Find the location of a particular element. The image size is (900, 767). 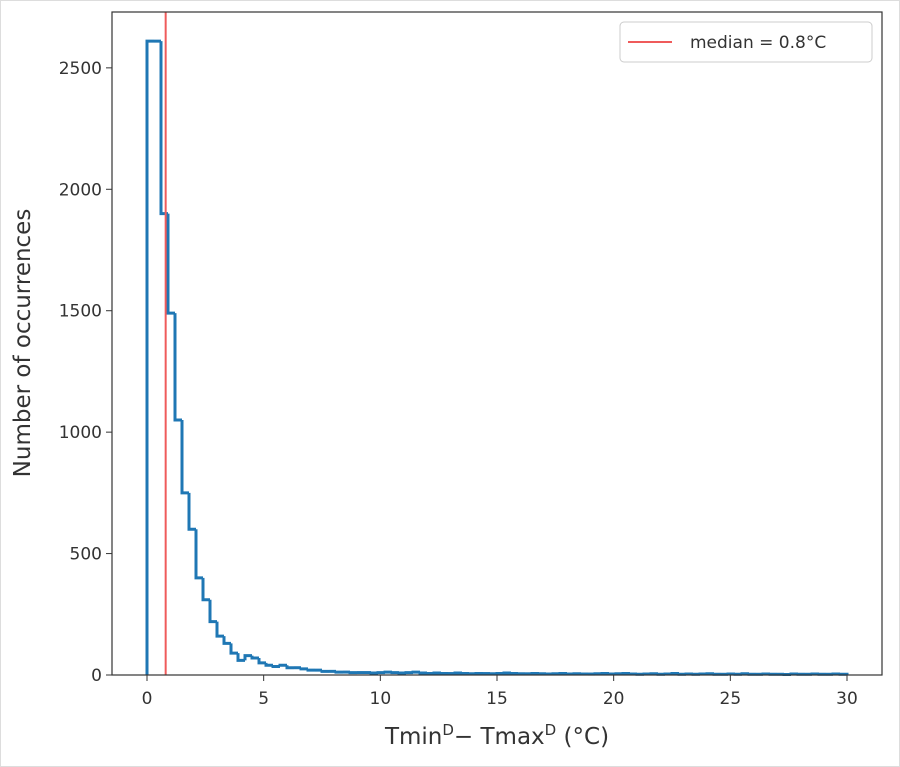

y-tick-label: 1500 is located at coordinates (80, 312).